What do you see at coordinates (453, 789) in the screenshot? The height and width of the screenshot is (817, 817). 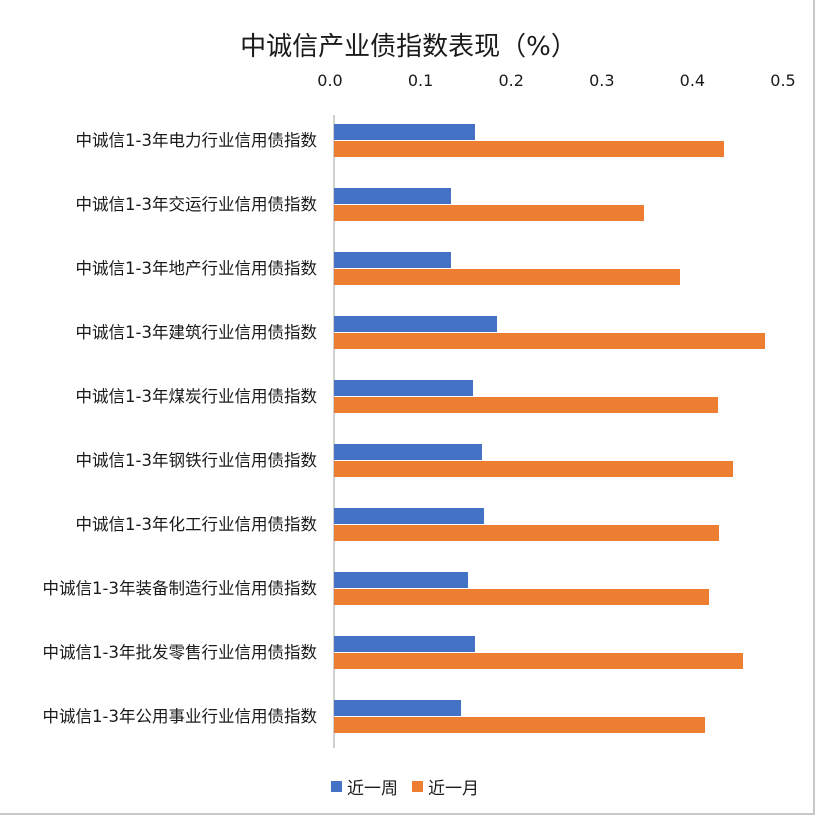 I see `legend-label-month: 近一月` at bounding box center [453, 789].